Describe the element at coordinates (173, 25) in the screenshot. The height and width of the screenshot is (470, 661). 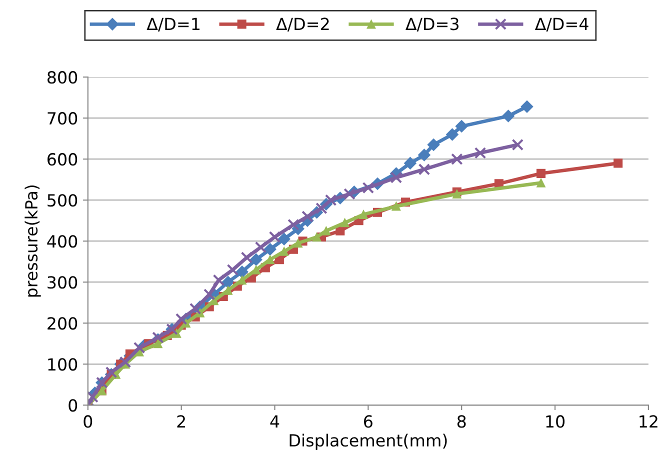
I see `legend-label: Δ/D=1` at that location.